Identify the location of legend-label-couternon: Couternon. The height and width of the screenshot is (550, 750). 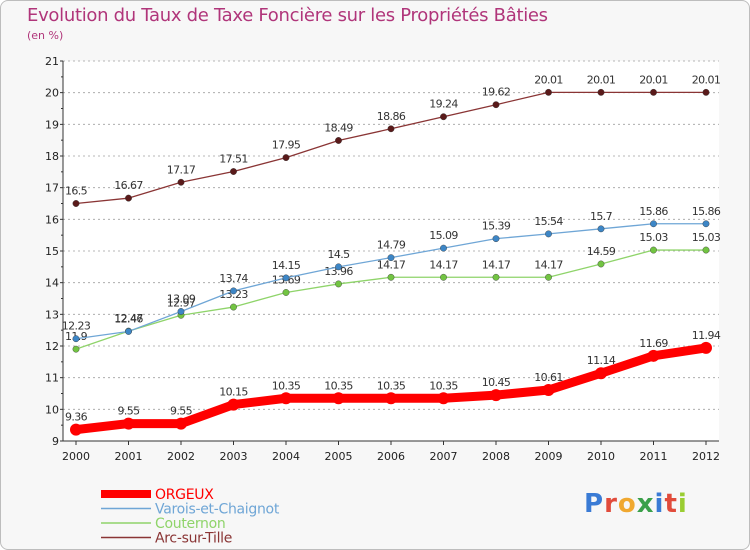
(190, 524).